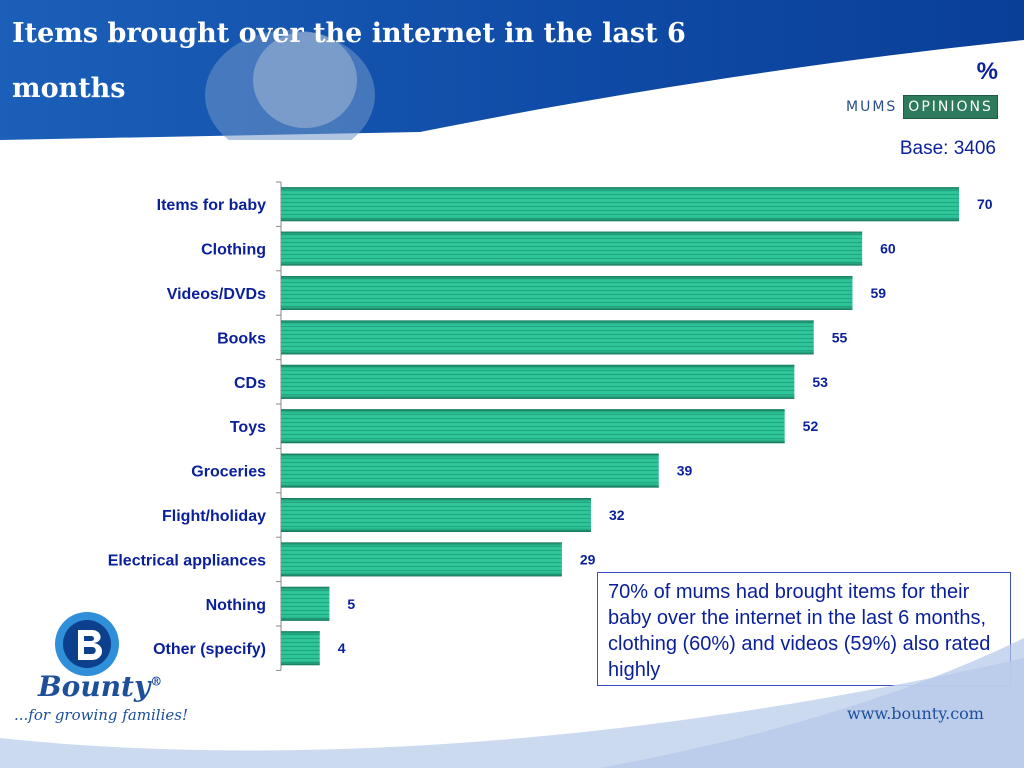  I want to click on chart-axis, so click(279, 426).